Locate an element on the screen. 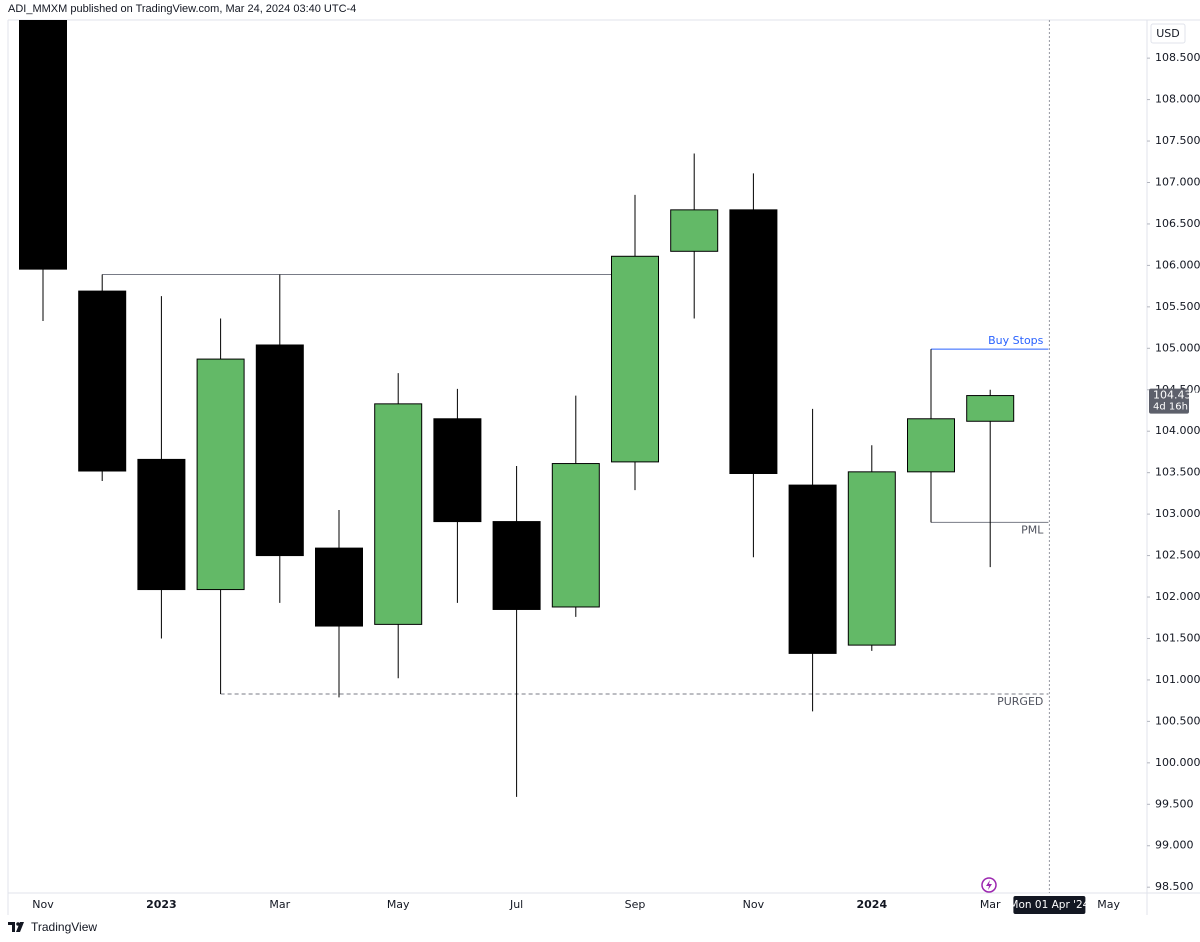  y-tick-label: 105.000 is located at coordinates (1177, 347).